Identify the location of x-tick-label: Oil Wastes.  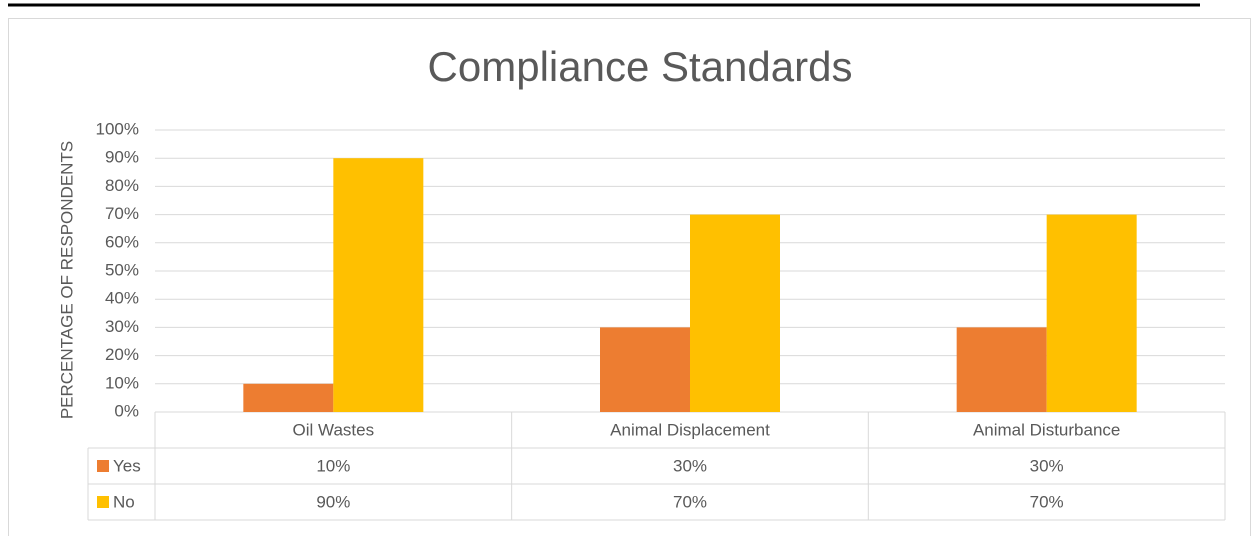
(334, 429).